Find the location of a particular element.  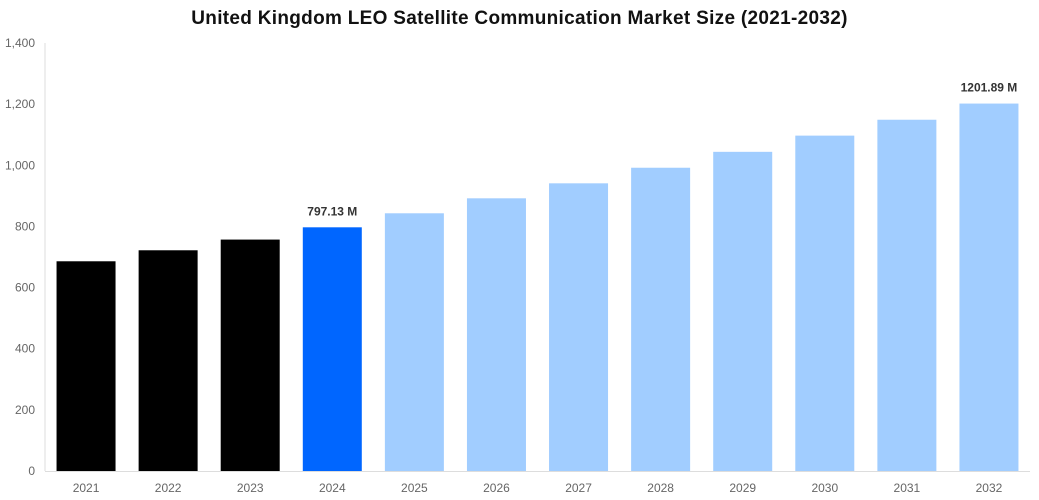

x-tick-label: 2030 is located at coordinates (824, 488).